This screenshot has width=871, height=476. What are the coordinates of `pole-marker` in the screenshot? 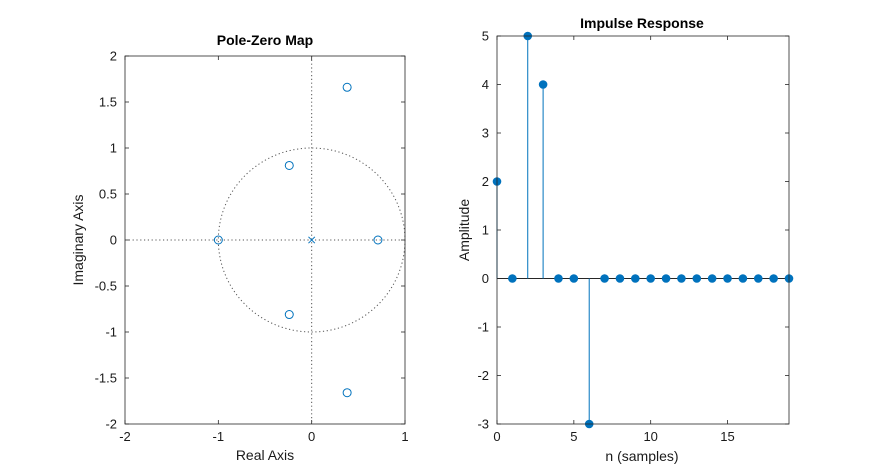 It's located at (312, 240).